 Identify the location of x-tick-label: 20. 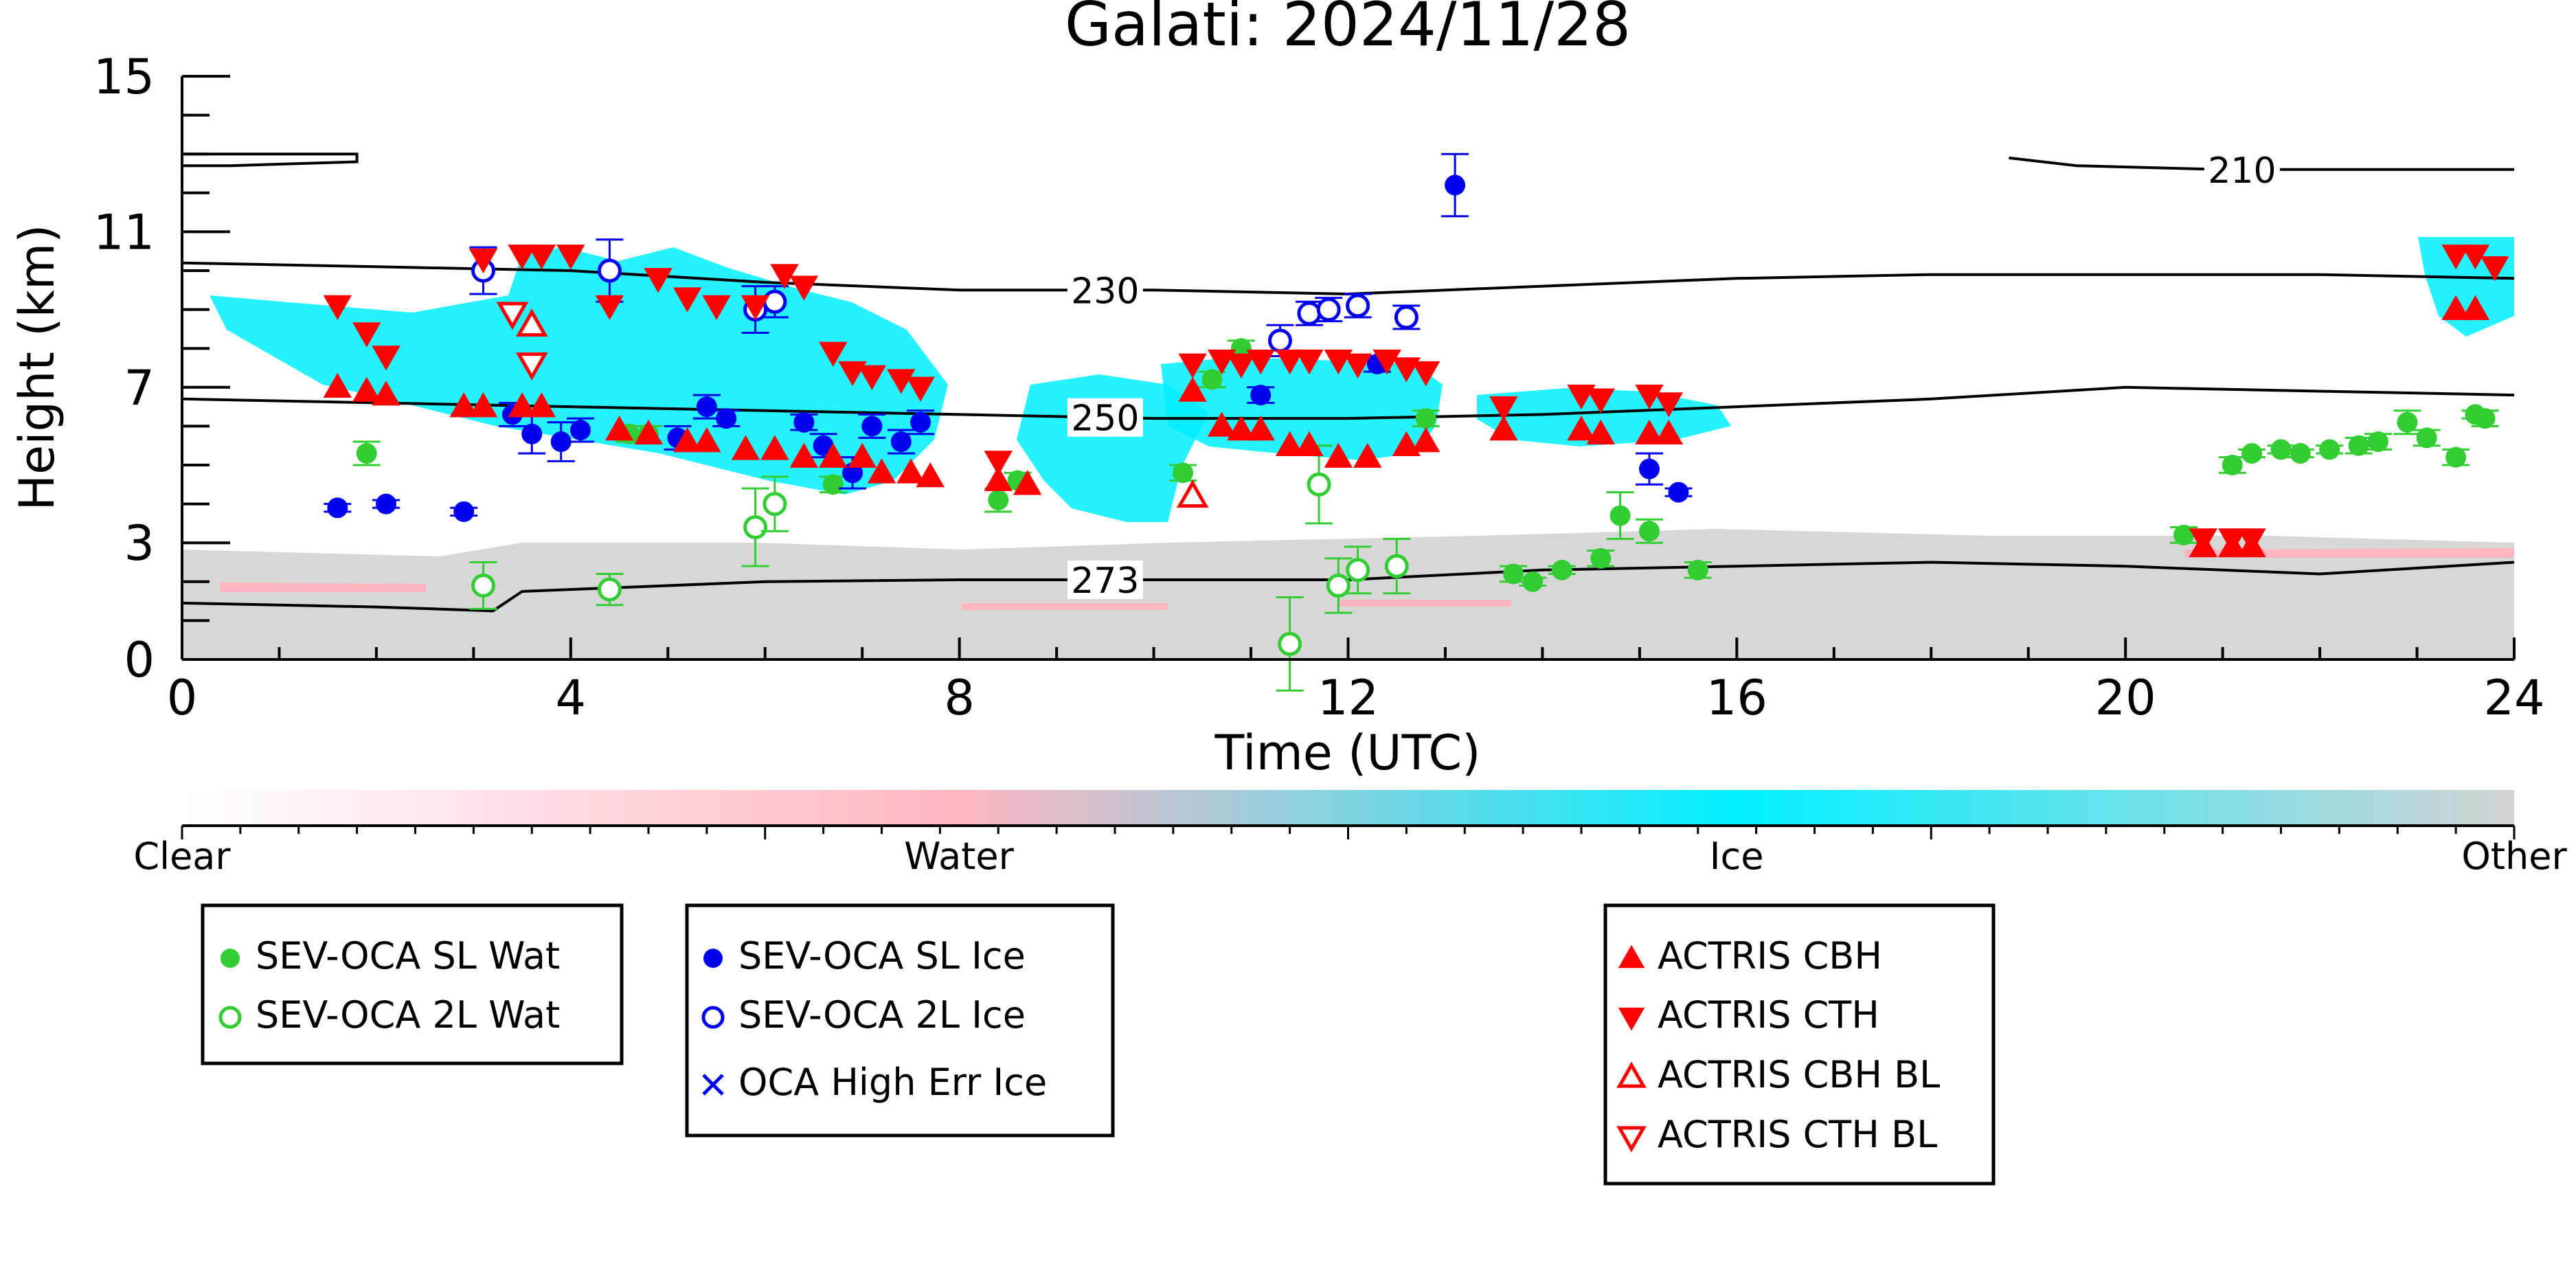
(2125, 698).